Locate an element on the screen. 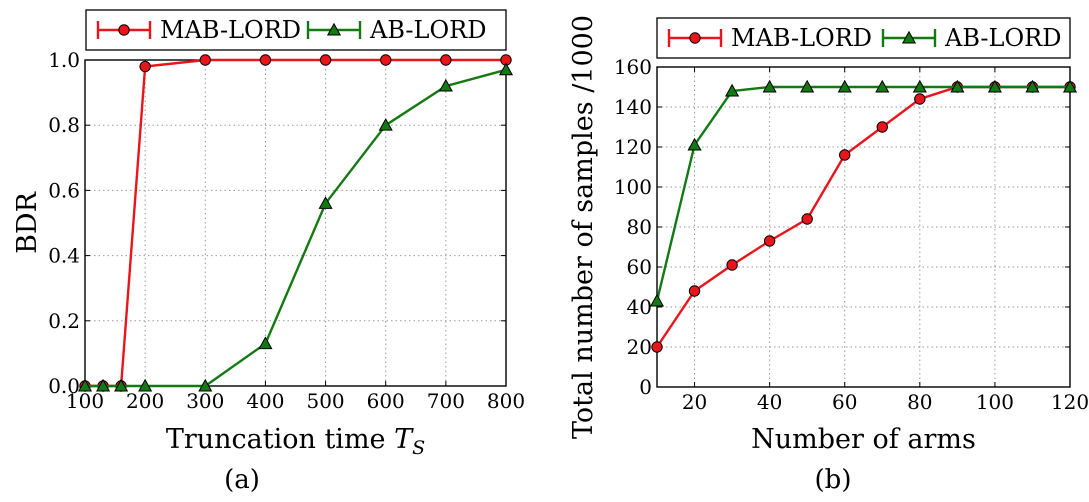  y-tick-label: 140 is located at coordinates (633, 107).